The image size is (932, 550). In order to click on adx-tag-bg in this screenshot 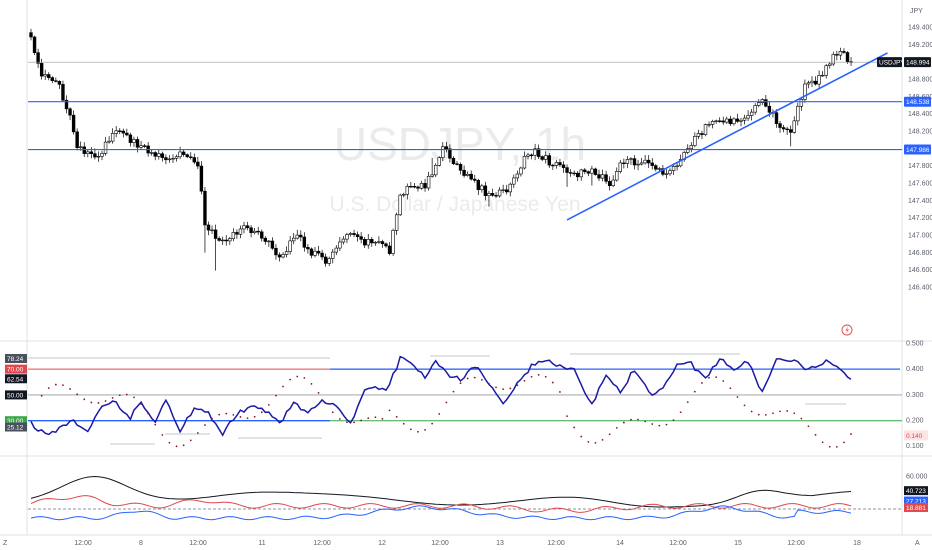, I will do `click(916, 491)`.